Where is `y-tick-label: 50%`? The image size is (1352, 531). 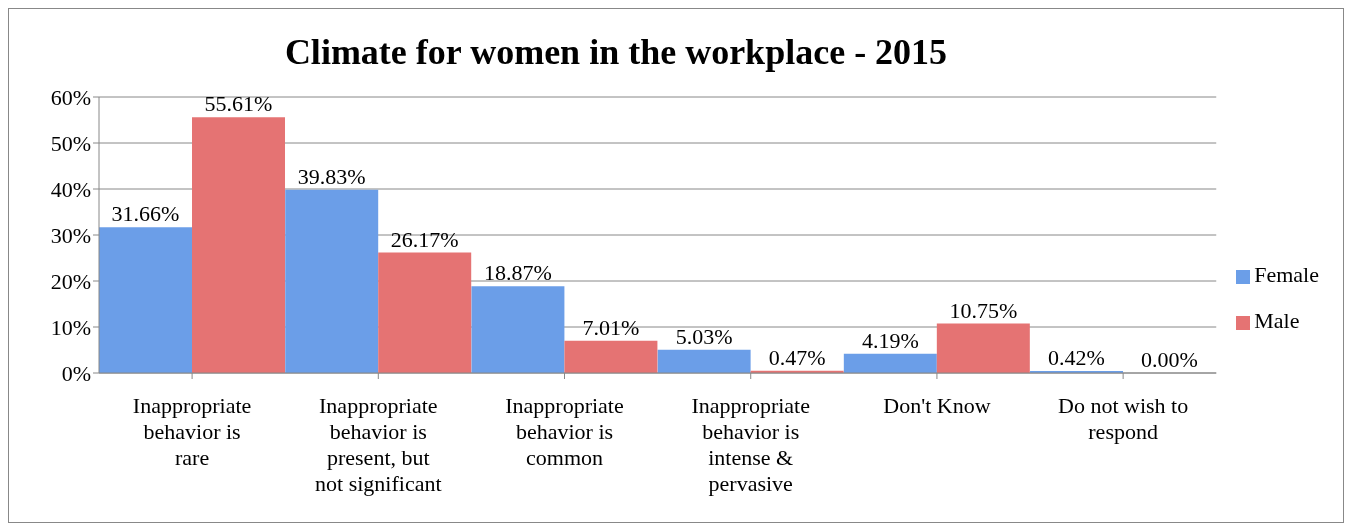
y-tick-label: 50% is located at coordinates (70, 143).